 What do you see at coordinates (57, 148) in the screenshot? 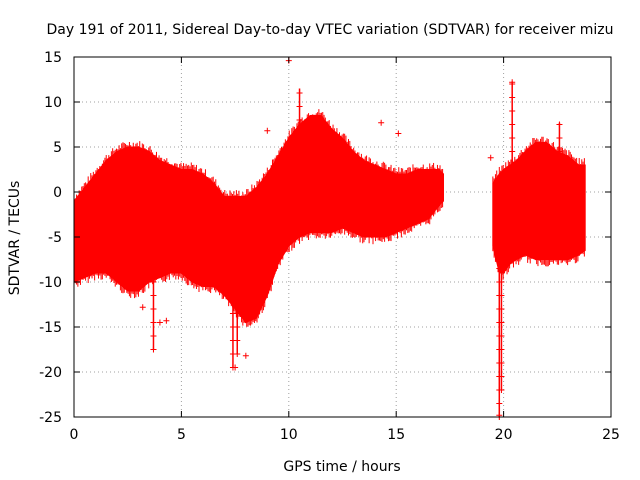
I see `y-tick-label: 5` at bounding box center [57, 148].